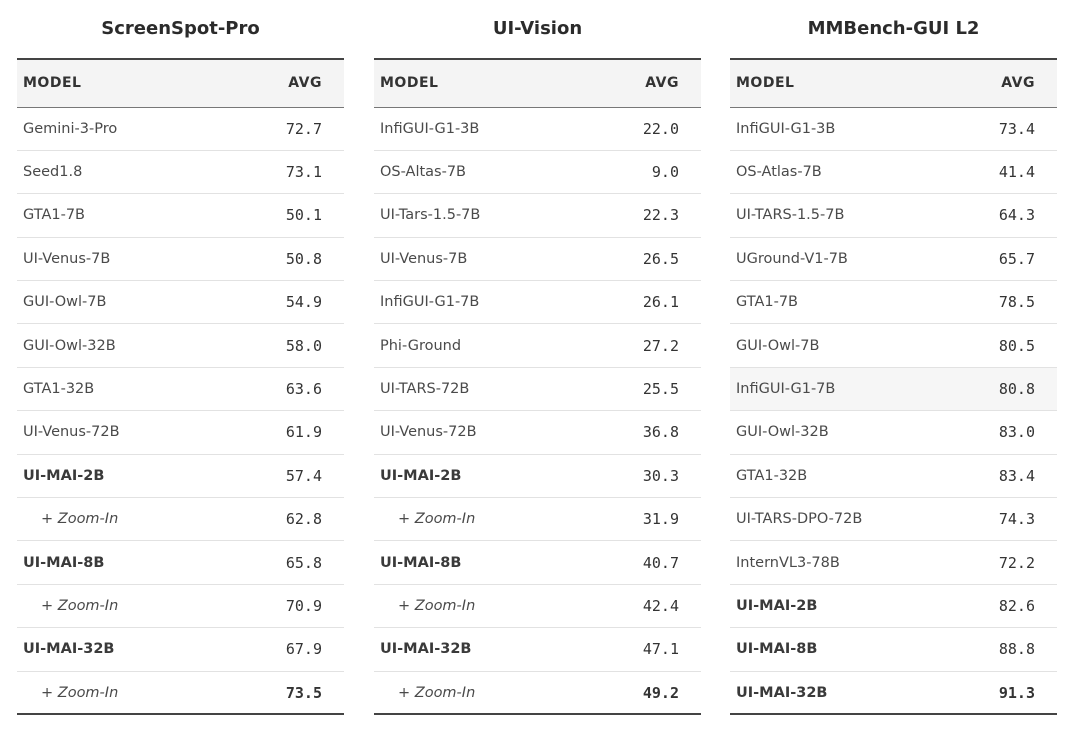 Image resolution: width=1080 pixels, height=738 pixels. I want to click on avg-score-cell: 61.9, so click(303, 432).